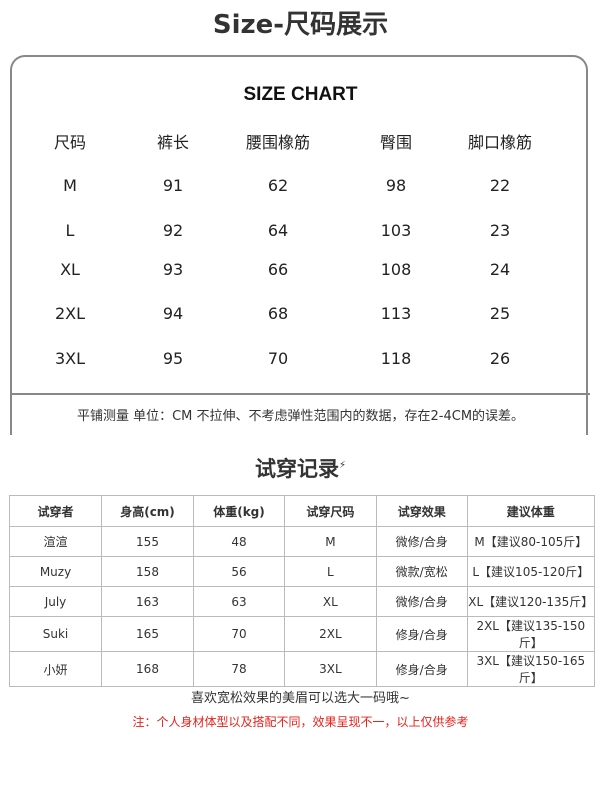  I want to click on table-cell: 168, so click(147, 669).